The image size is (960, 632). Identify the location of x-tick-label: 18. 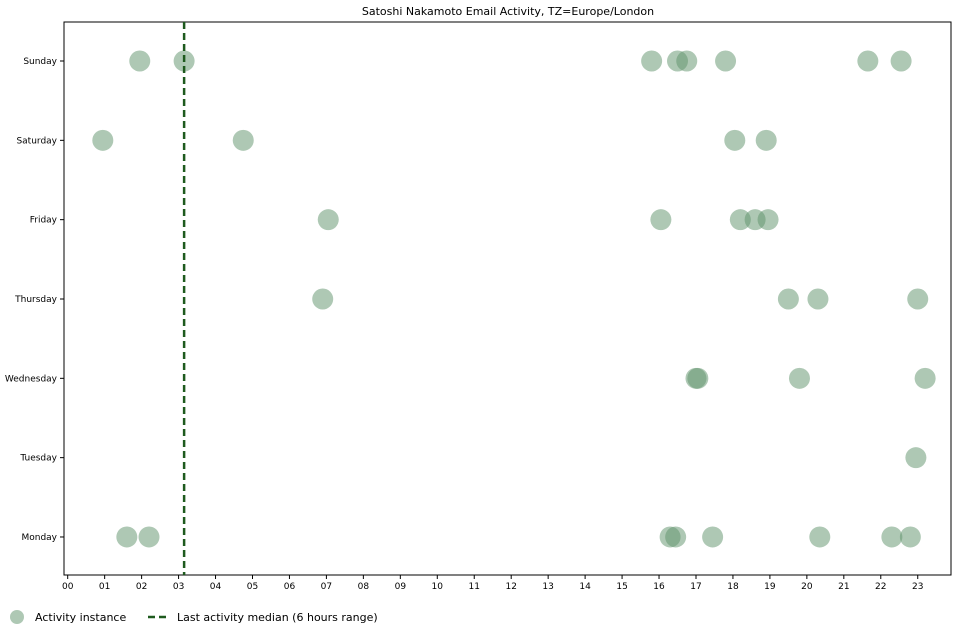
(733, 587).